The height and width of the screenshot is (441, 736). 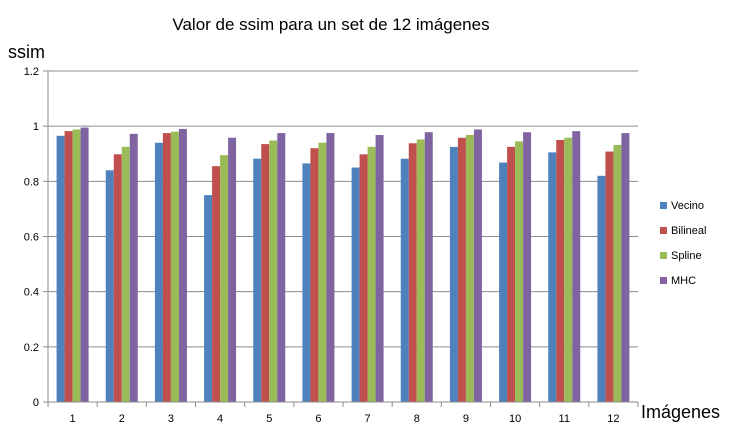 What do you see at coordinates (220, 419) in the screenshot?
I see `x-tick-label: 4` at bounding box center [220, 419].